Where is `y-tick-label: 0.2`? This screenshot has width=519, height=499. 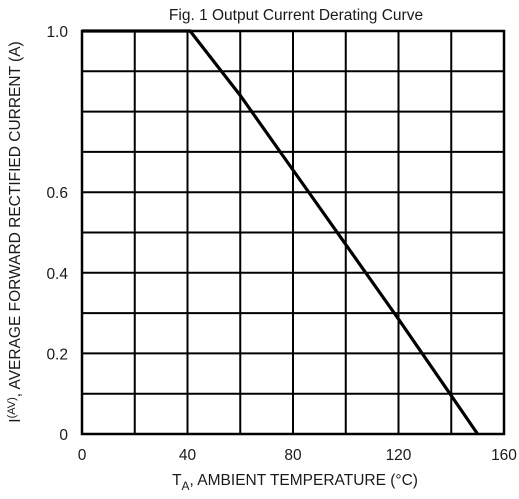 y-tick-label: 0.2 is located at coordinates (57, 354).